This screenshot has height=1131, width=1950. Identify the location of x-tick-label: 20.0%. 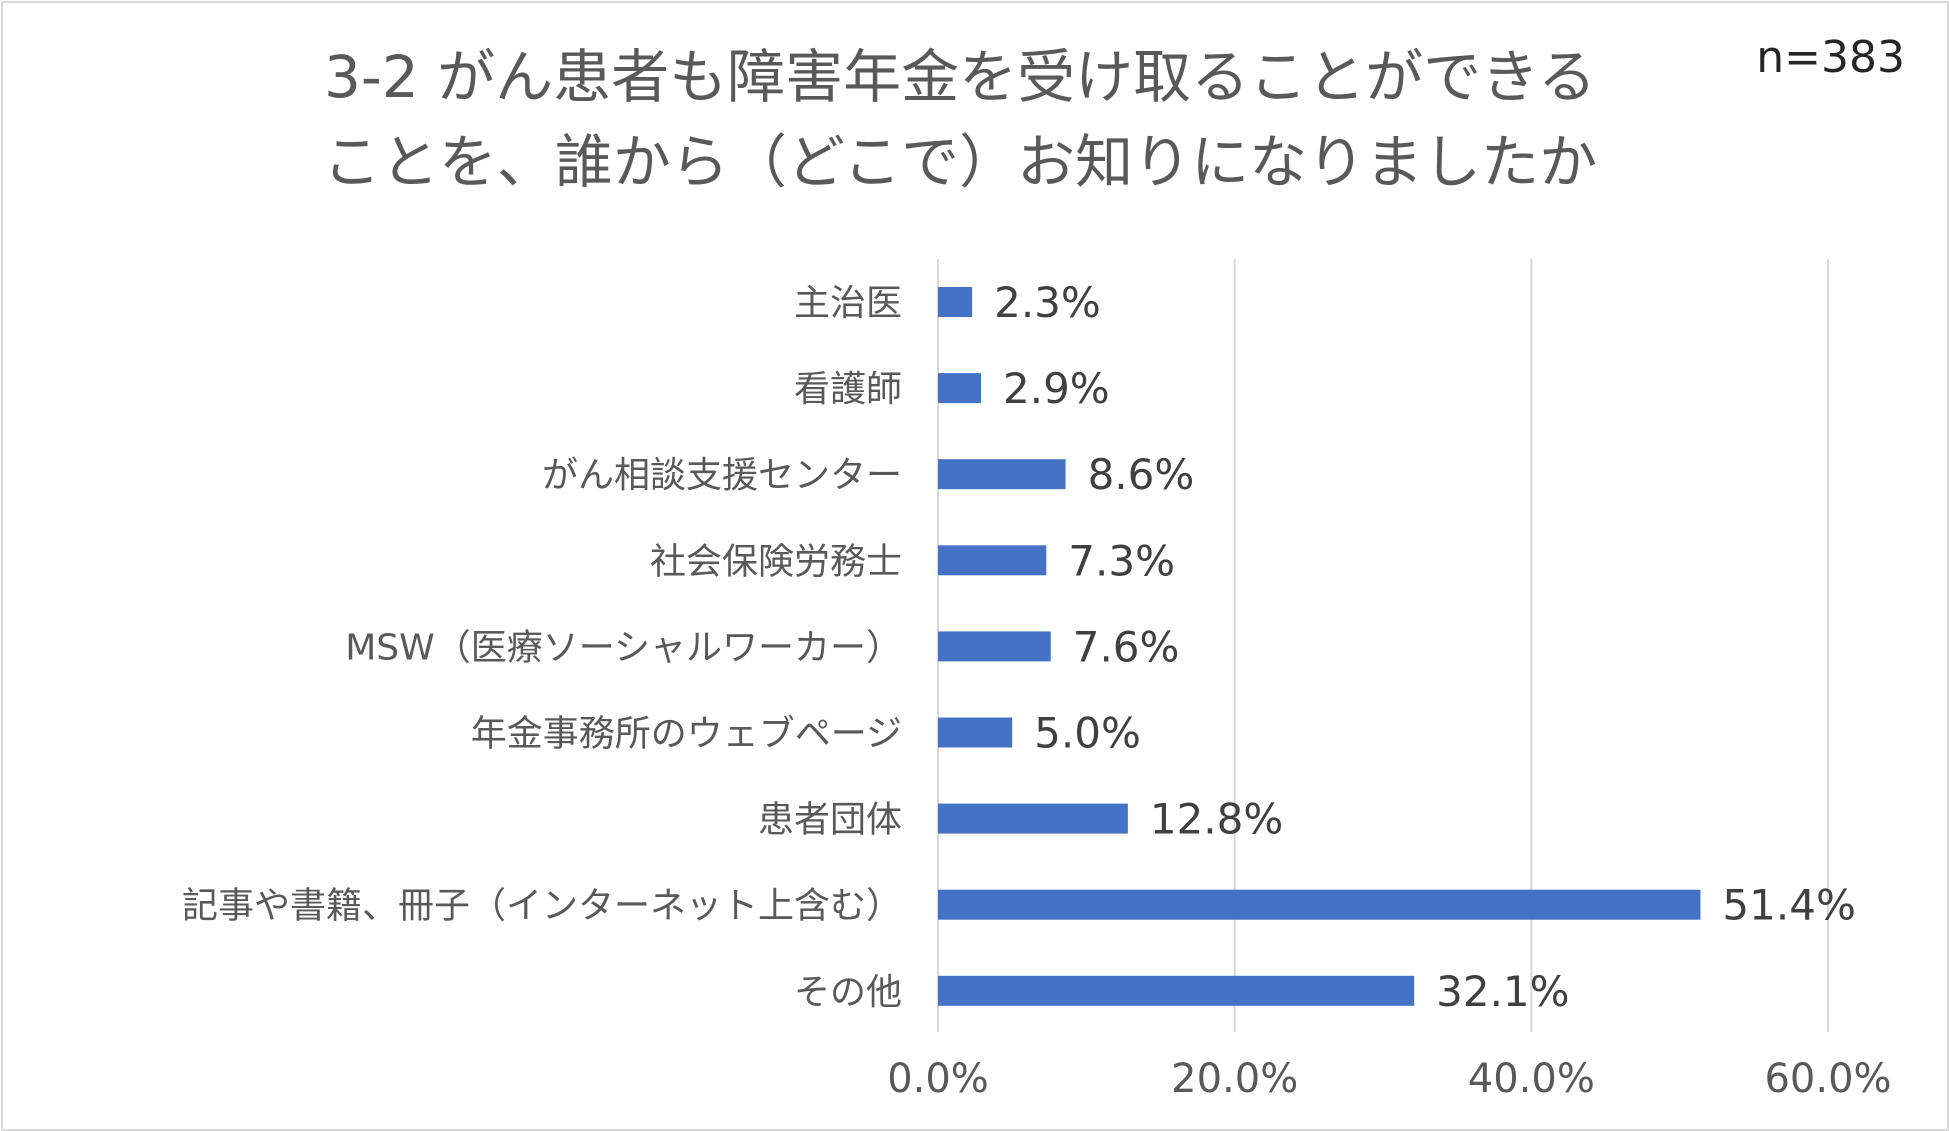
(1234, 1079).